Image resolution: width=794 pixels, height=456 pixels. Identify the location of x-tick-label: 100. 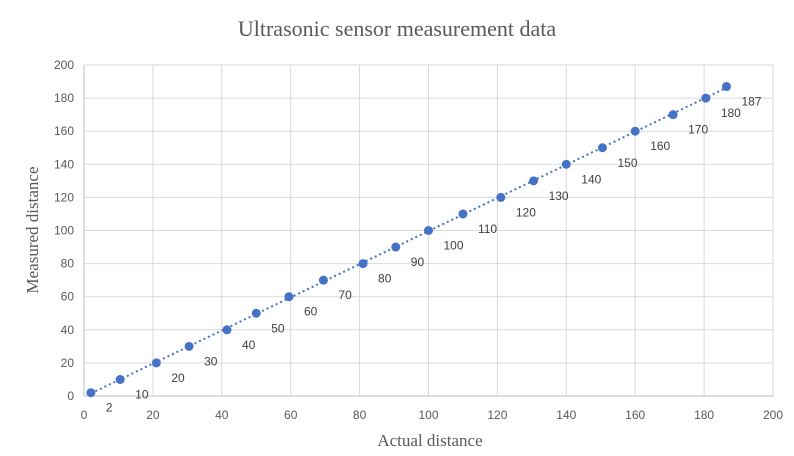
(428, 415).